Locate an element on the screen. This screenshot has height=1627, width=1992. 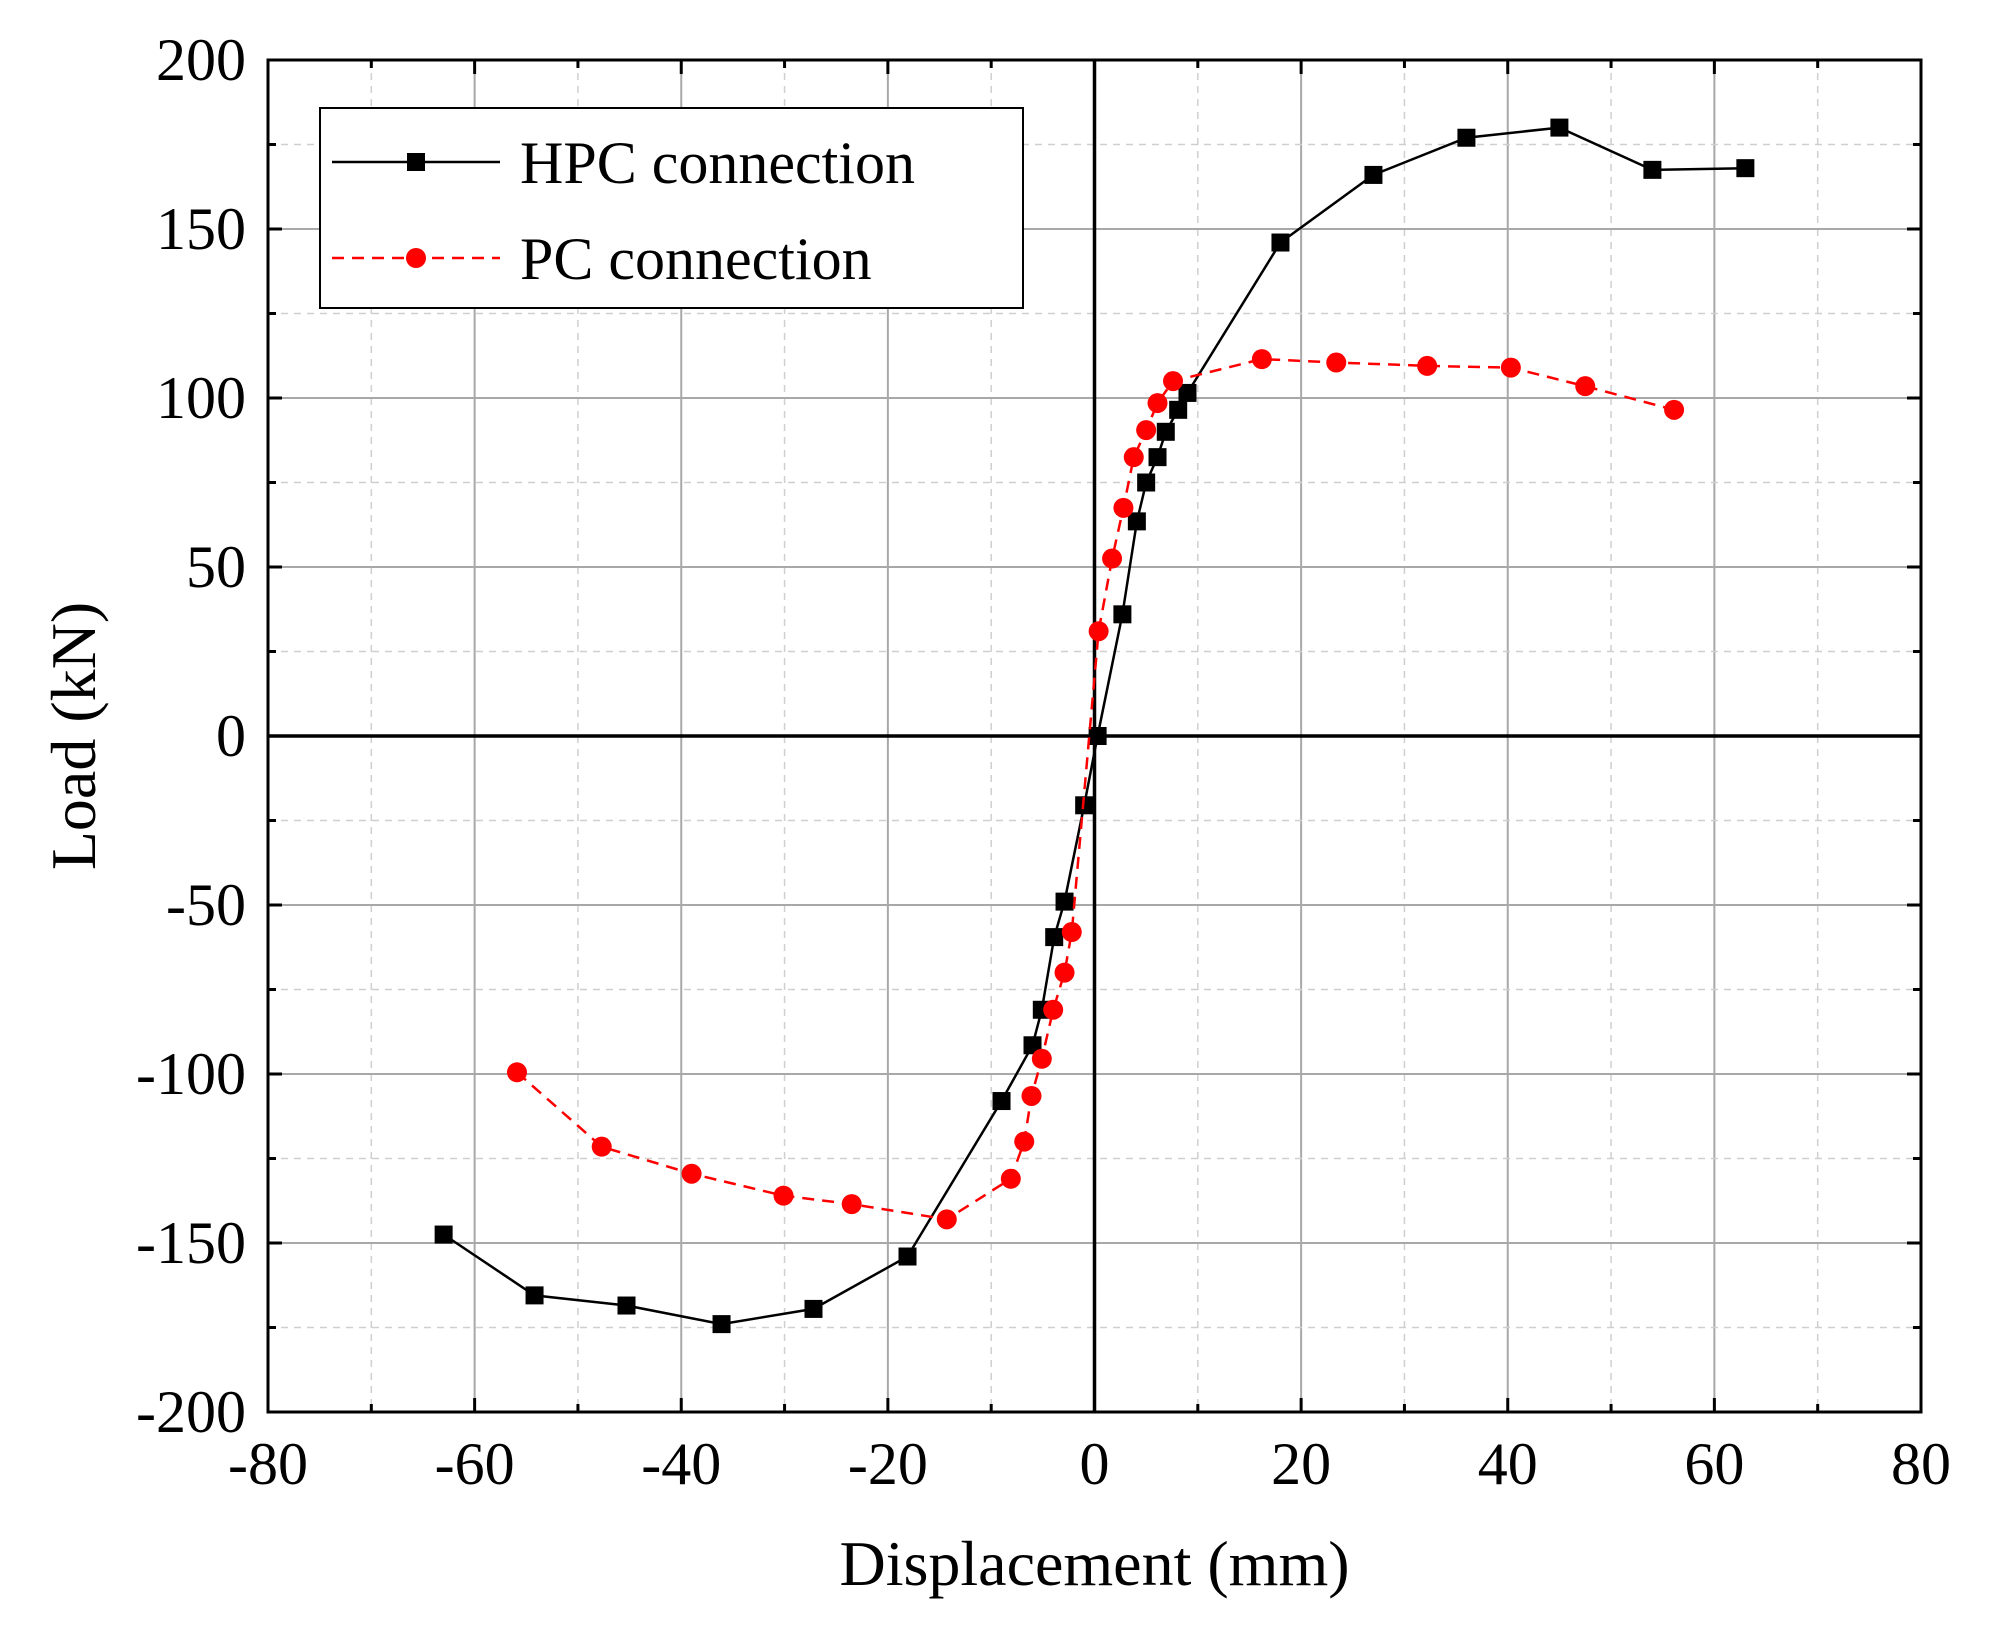
x-tick-label: -20 is located at coordinates (888, 1464).